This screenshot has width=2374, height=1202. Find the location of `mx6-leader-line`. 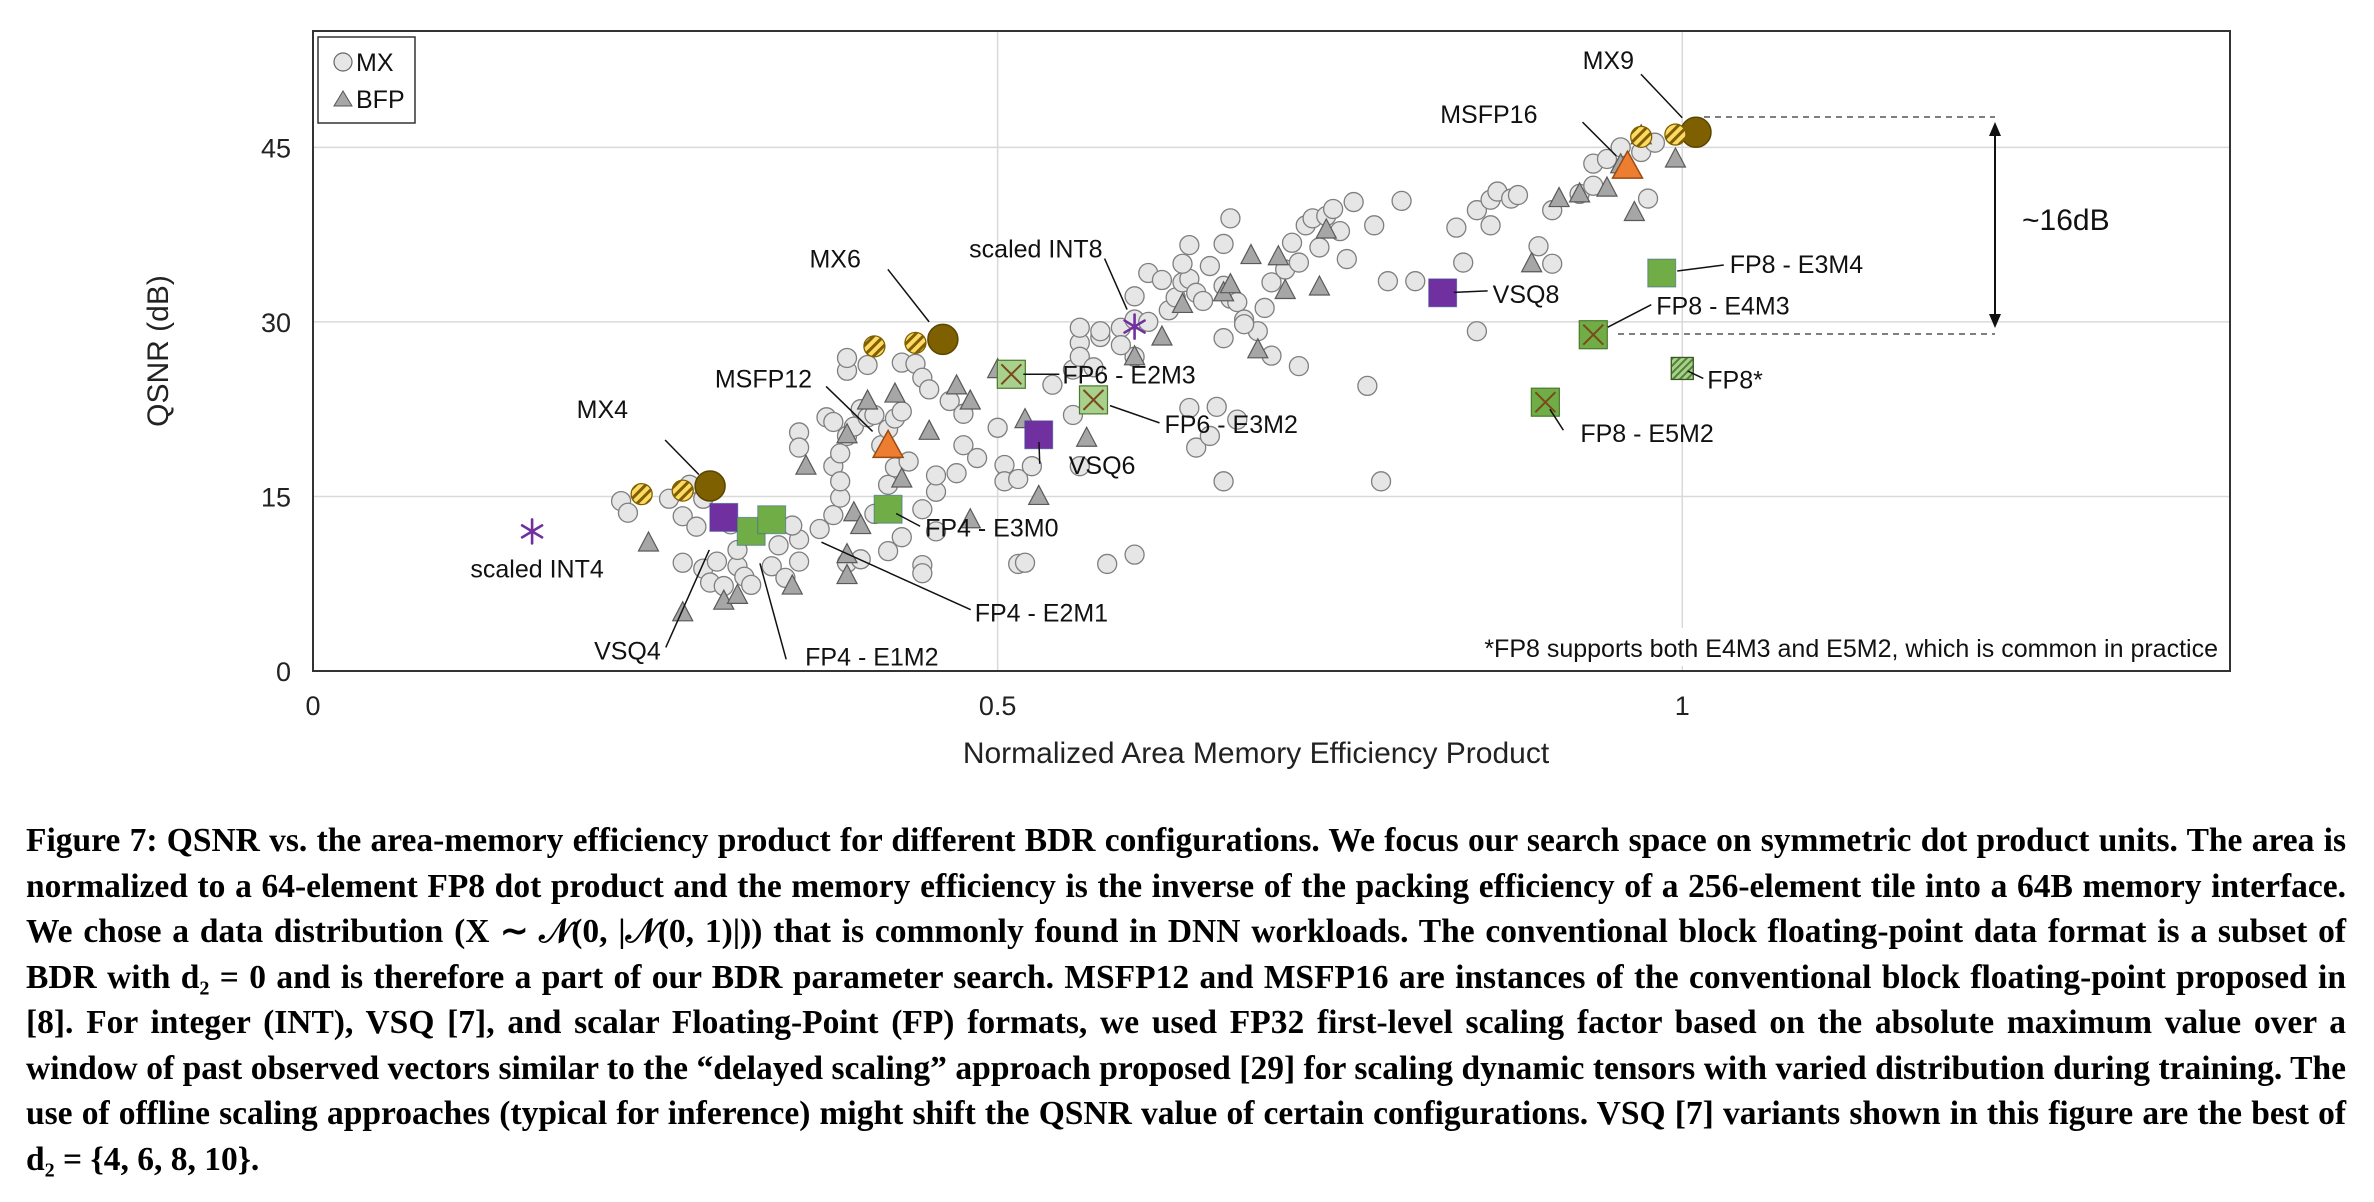

mx6-leader-line is located at coordinates (908, 295).